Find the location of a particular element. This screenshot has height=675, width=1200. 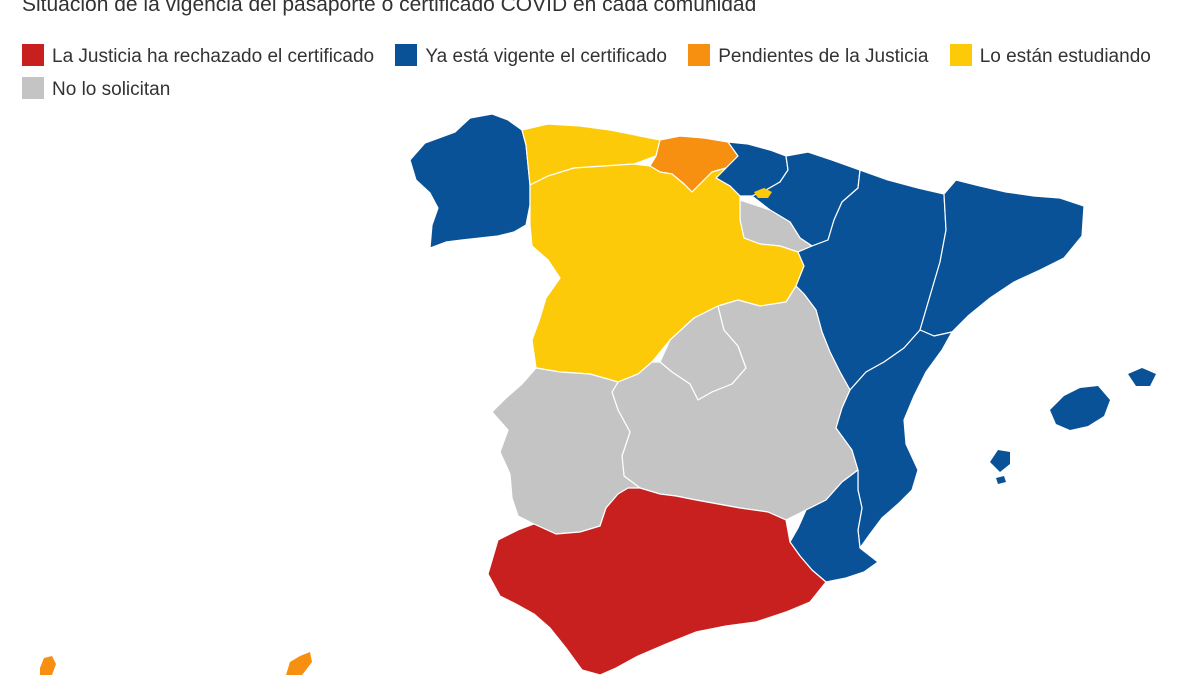

legend-item-vigente: Ya está vigente el certificado is located at coordinates (531, 55).